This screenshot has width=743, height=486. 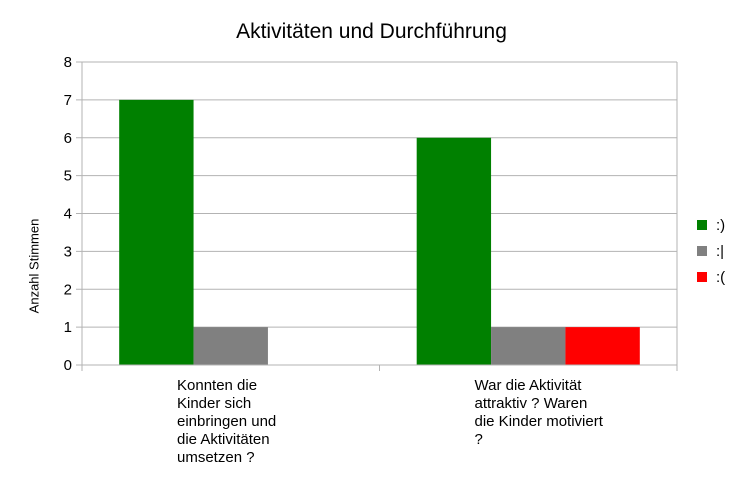 What do you see at coordinates (68, 251) in the screenshot?
I see `y-tick-label: 3` at bounding box center [68, 251].